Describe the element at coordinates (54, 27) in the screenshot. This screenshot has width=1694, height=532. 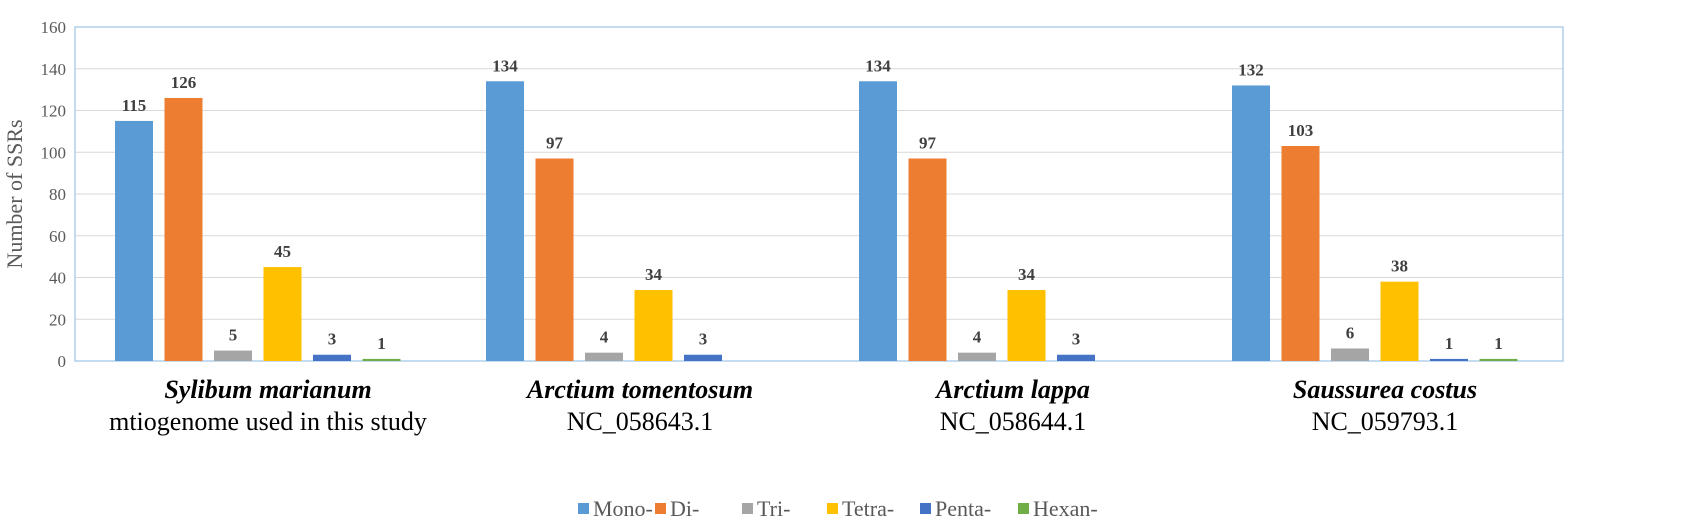
I see `y-tick-label: 160` at that location.